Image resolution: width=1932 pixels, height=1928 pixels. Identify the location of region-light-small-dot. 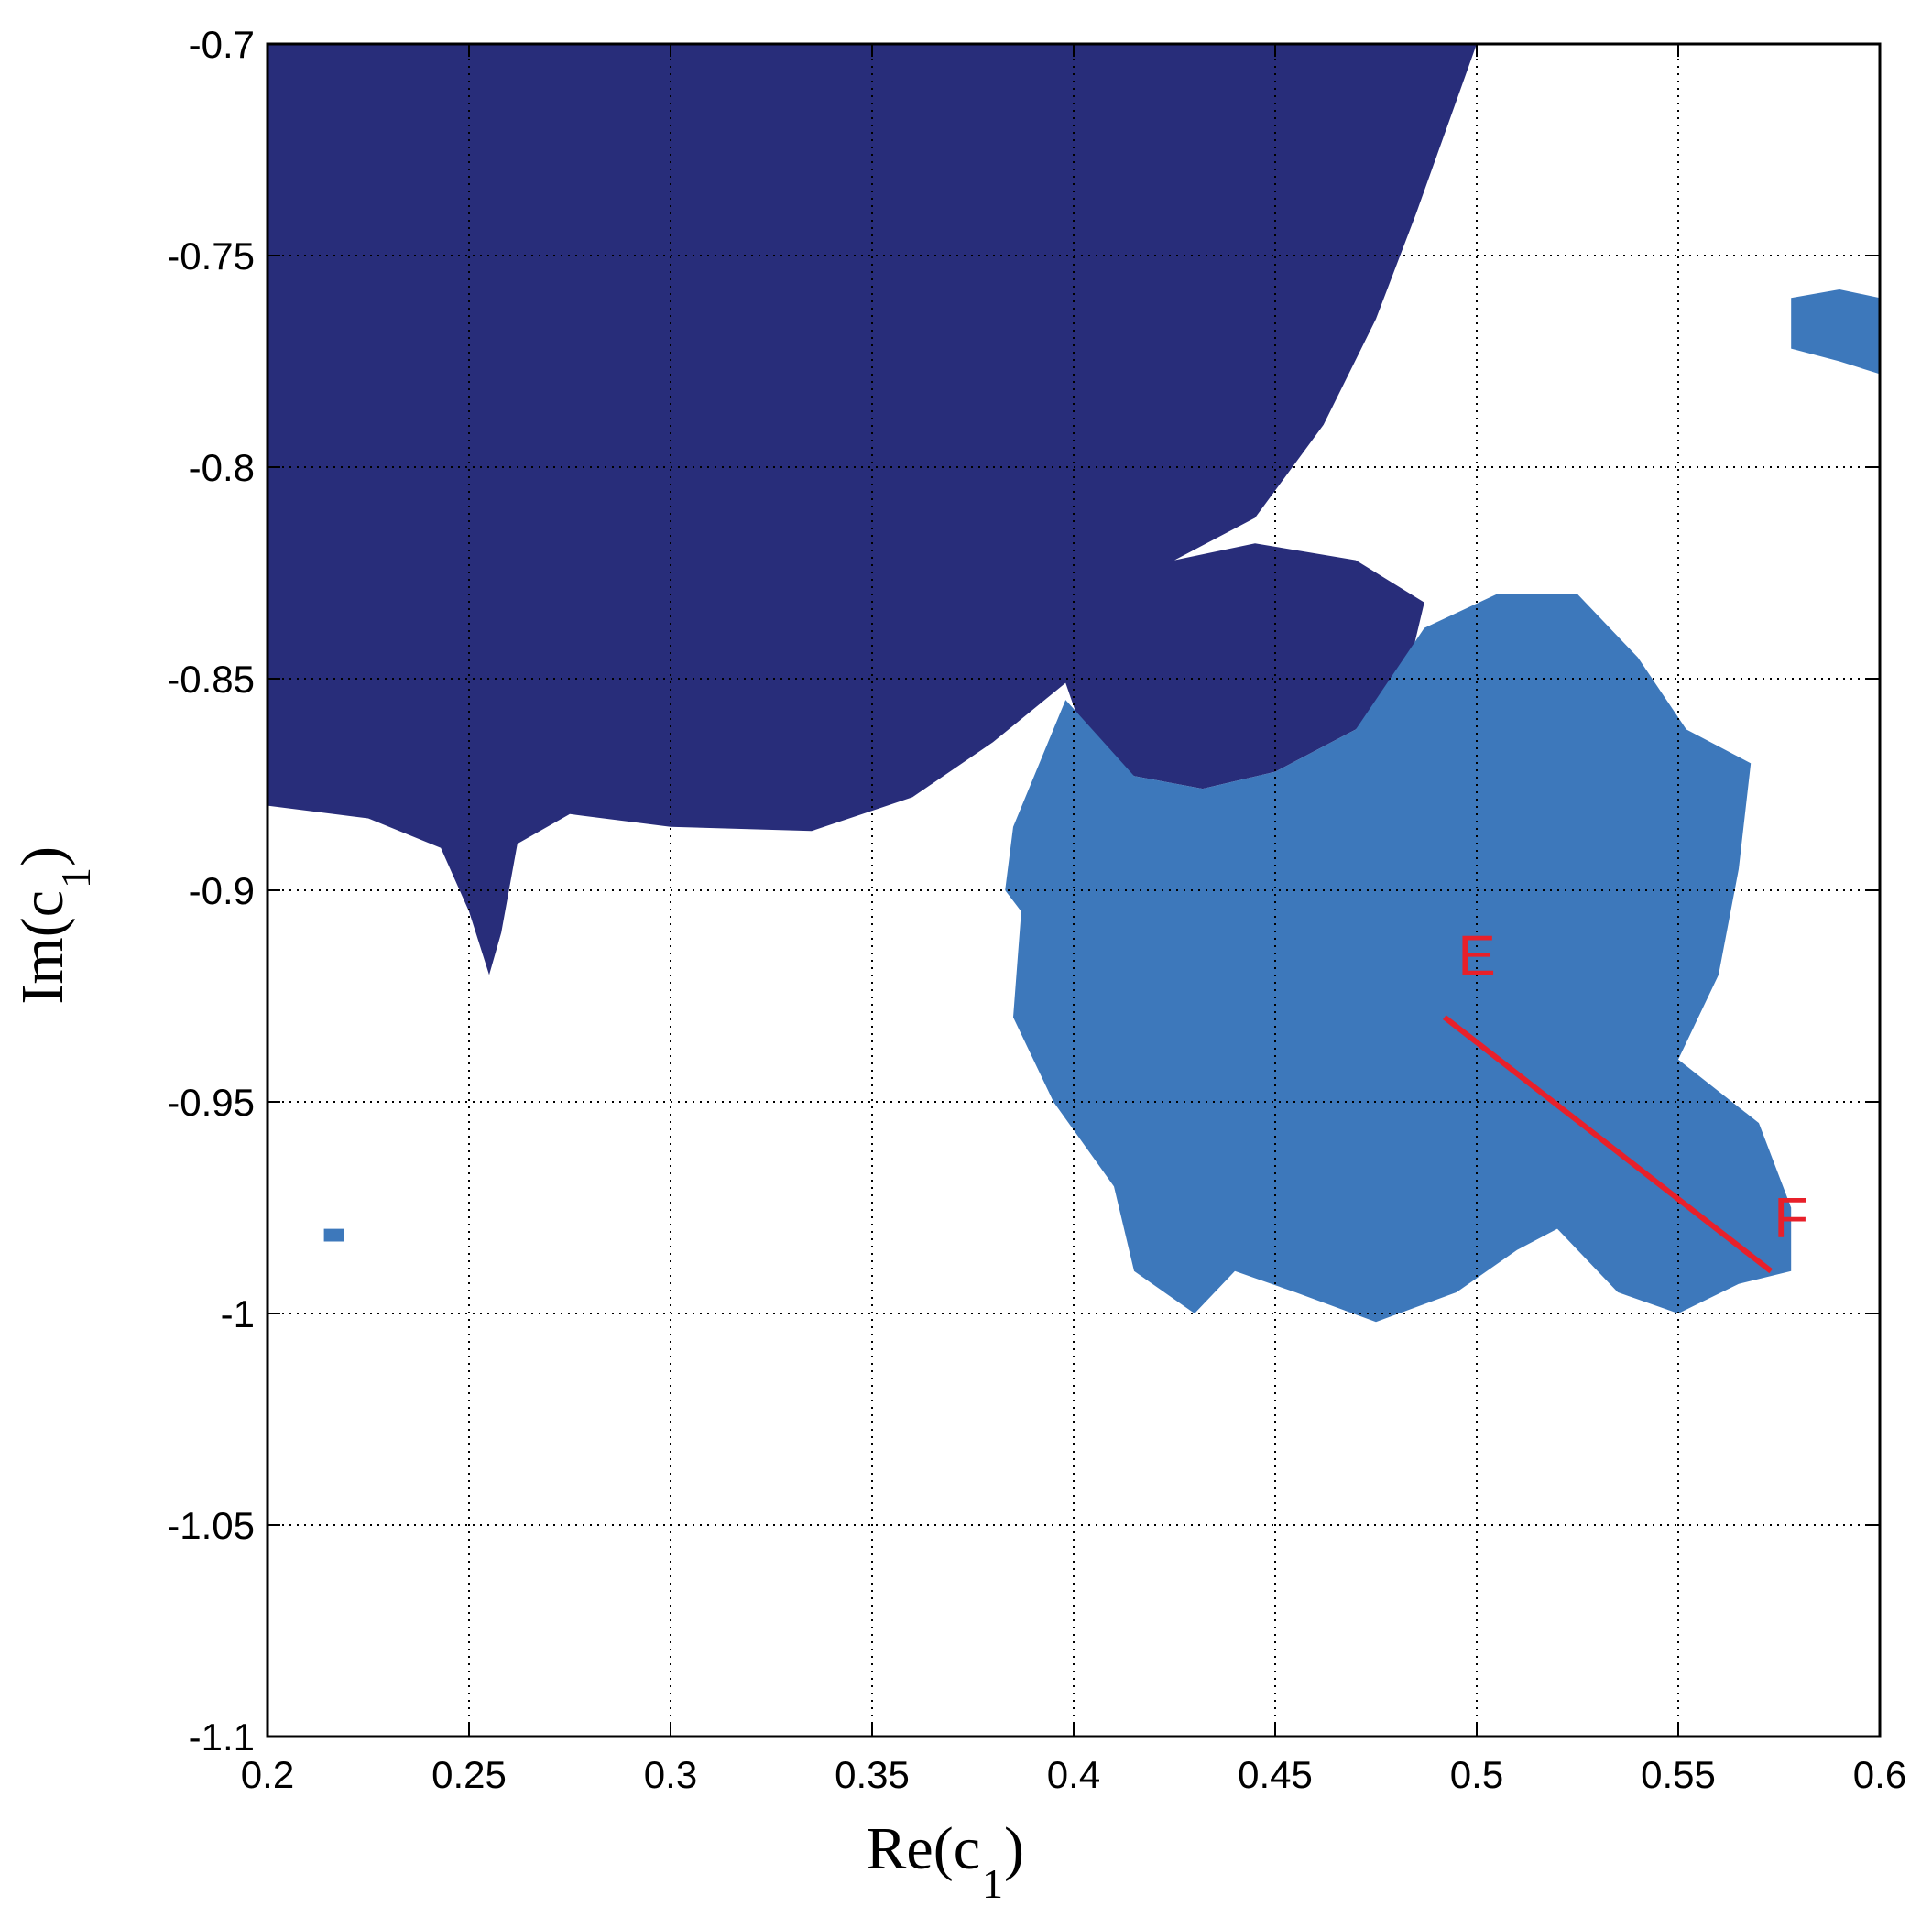
(334, 1235).